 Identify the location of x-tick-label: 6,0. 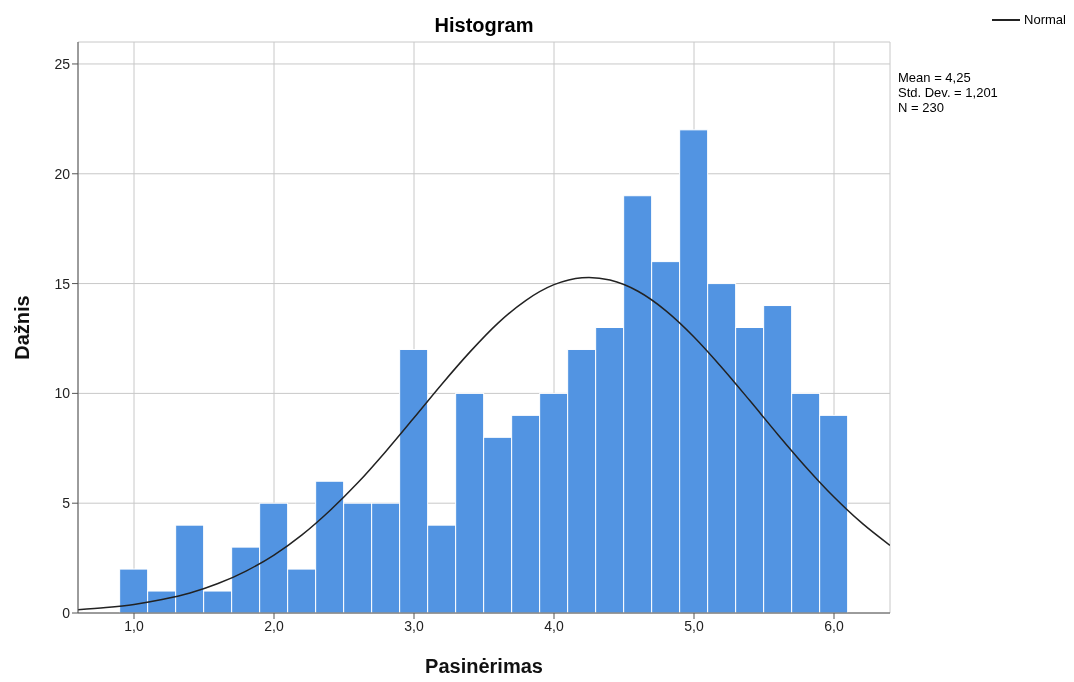
(834, 625).